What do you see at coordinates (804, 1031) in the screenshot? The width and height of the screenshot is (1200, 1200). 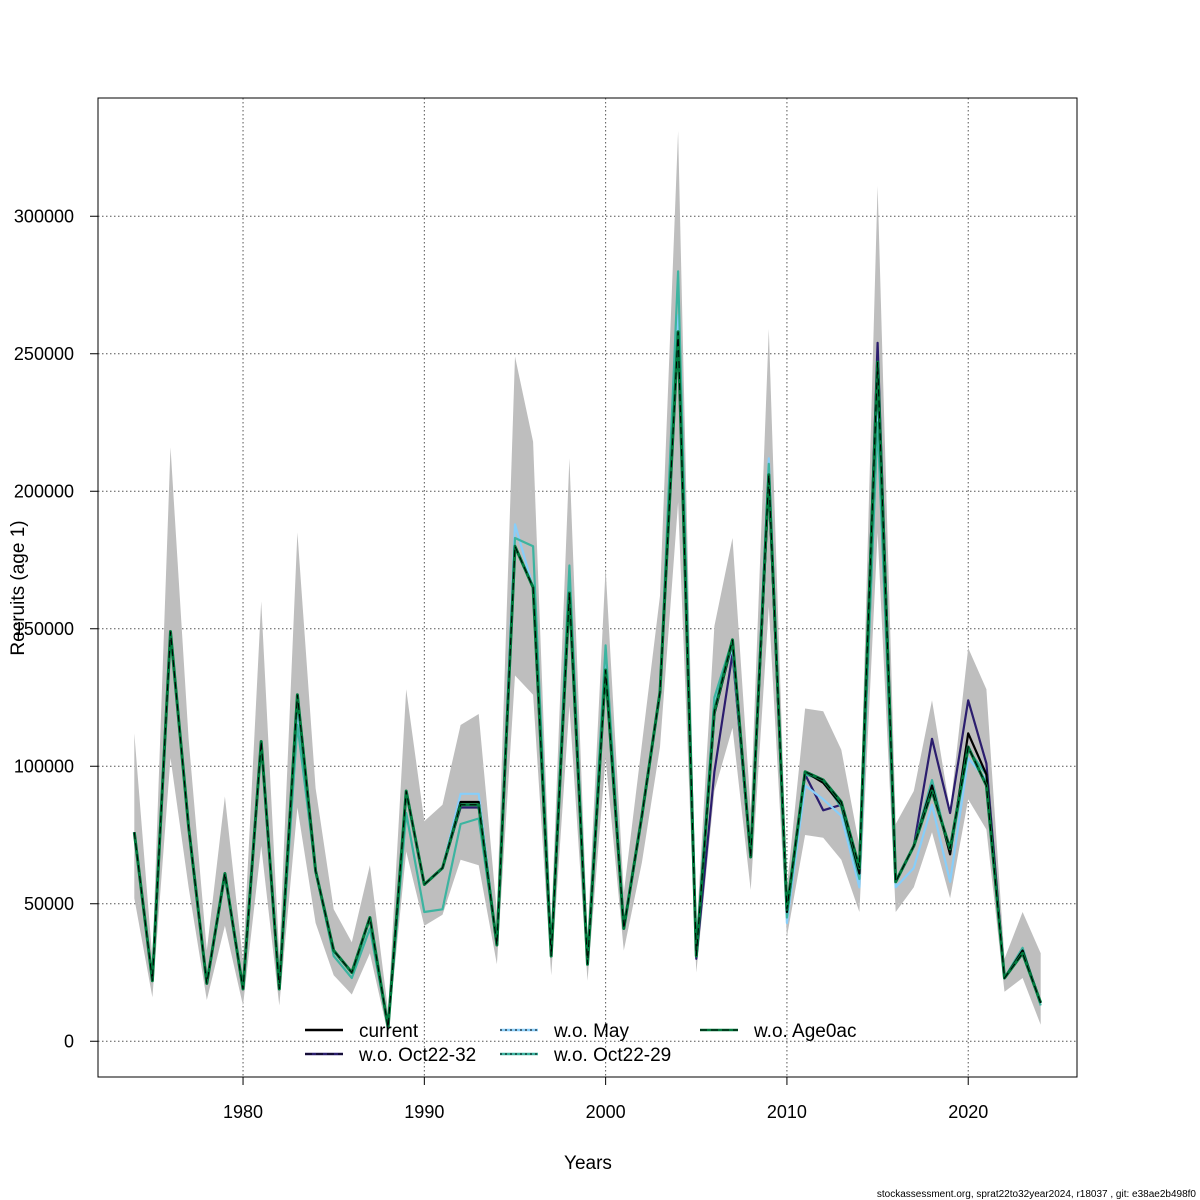 I see `legend-label-w-o-age0ac: w.o. Age0ac` at bounding box center [804, 1031].